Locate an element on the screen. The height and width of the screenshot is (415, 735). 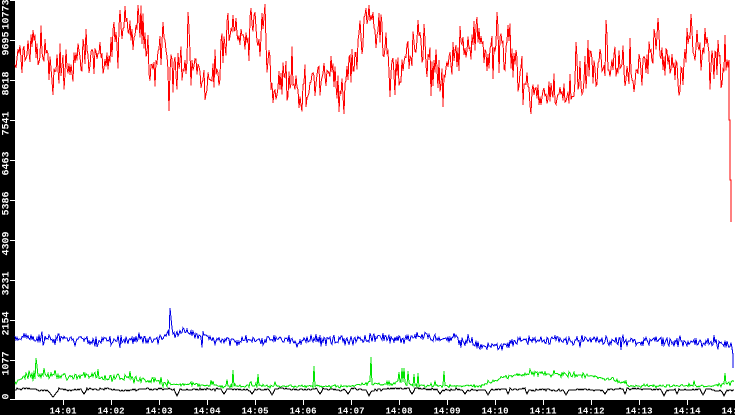
svg-text: 14:15 is located at coordinates (728, 411).